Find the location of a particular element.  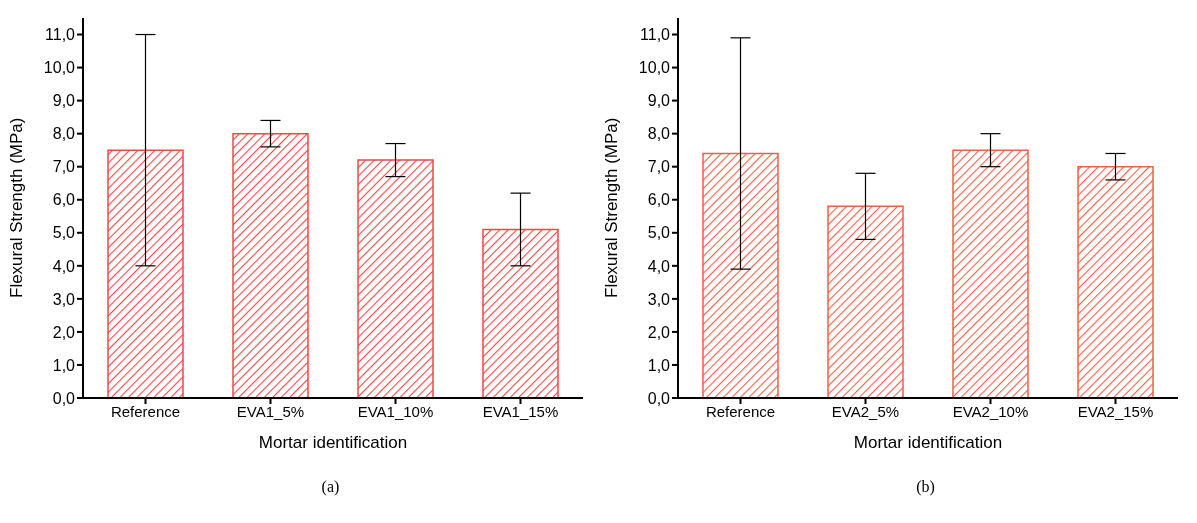

x-tick-label: EVA2_15% is located at coordinates (1115, 411).